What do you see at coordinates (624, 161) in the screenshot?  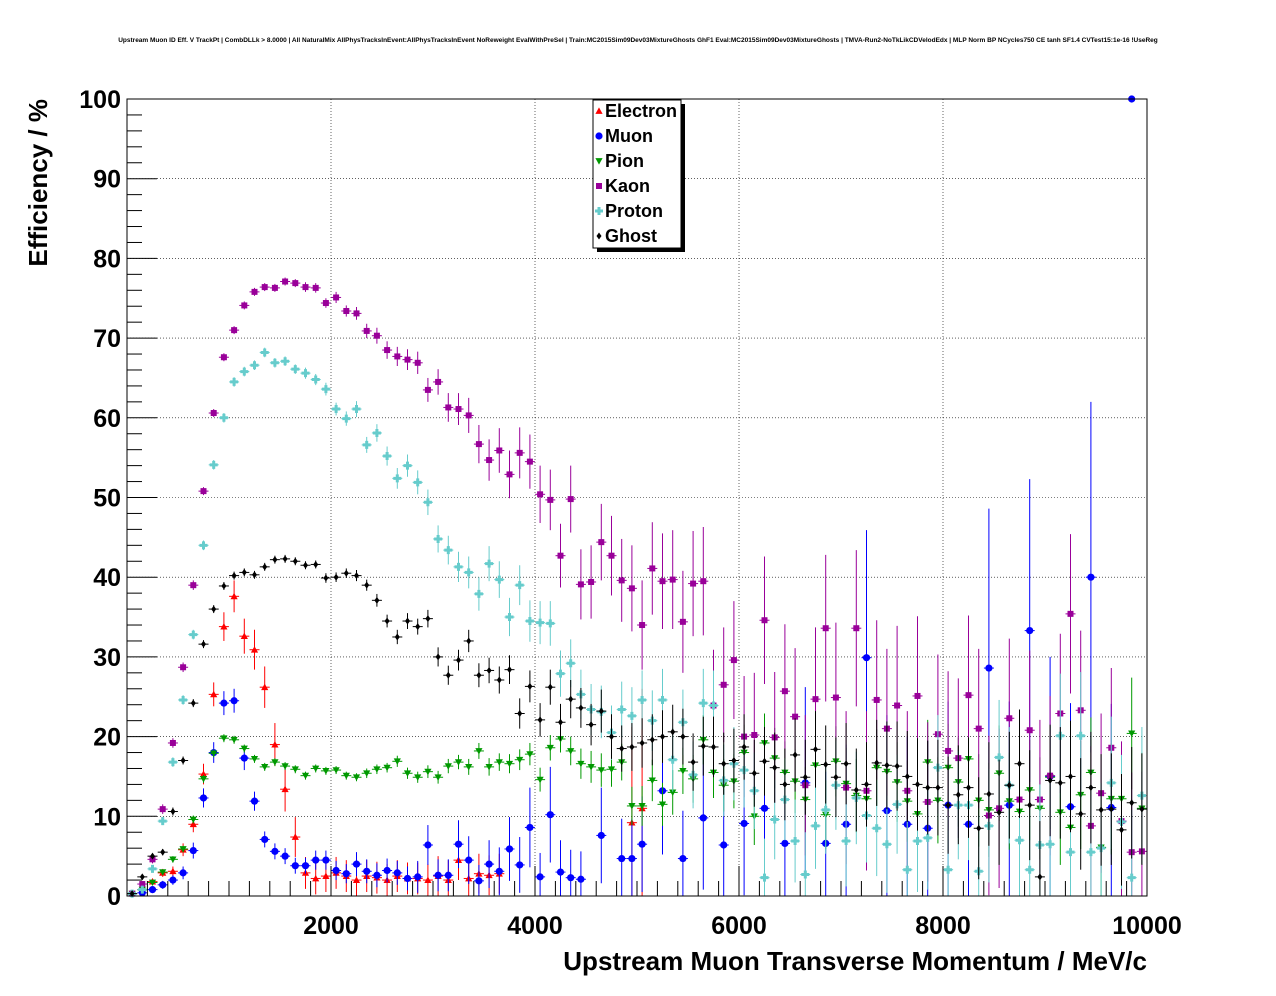 I see `legend-label-pion: Pion` at bounding box center [624, 161].